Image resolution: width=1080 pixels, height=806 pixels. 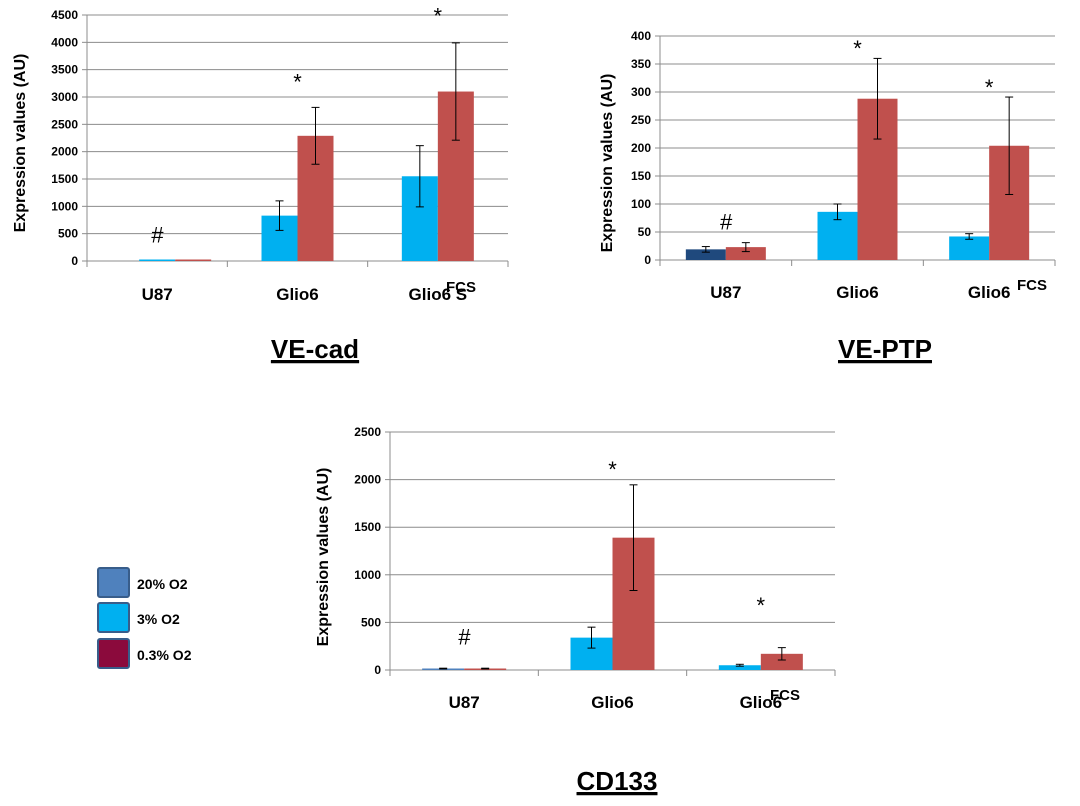 I want to click on y-tick-label: 4500, so click(x=64, y=15).